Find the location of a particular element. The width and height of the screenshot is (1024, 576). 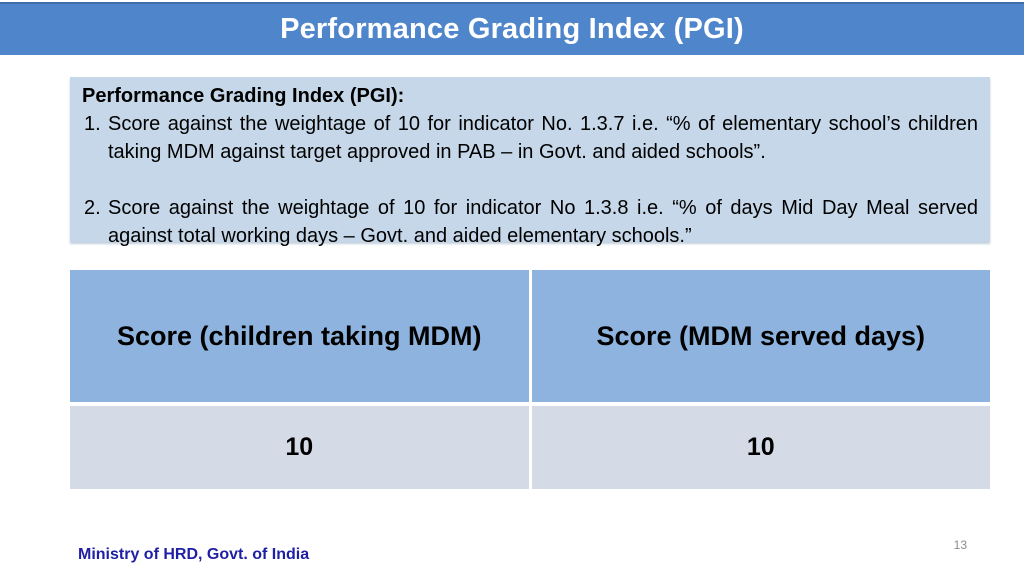

info-box-heading: Performance Grading Index (PGI): is located at coordinates (243, 96).